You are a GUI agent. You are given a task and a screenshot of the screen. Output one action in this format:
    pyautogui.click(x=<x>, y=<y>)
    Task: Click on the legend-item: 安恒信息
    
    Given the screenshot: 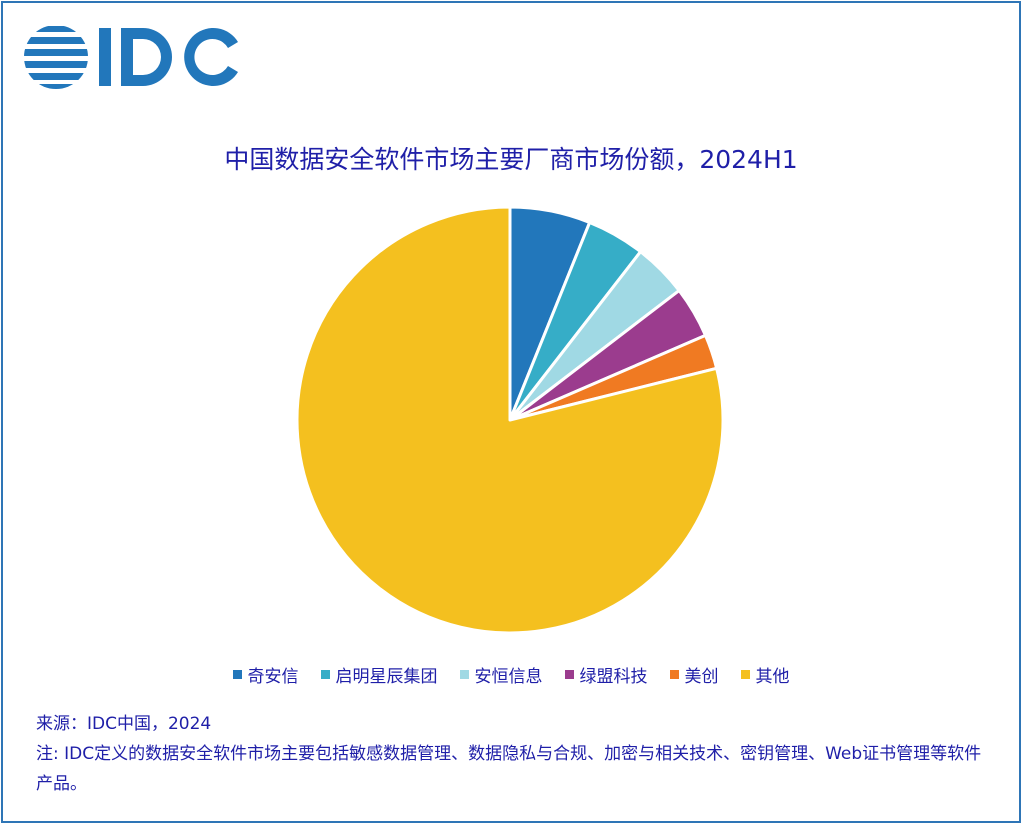 What is the action you would take?
    pyautogui.click(x=501, y=674)
    